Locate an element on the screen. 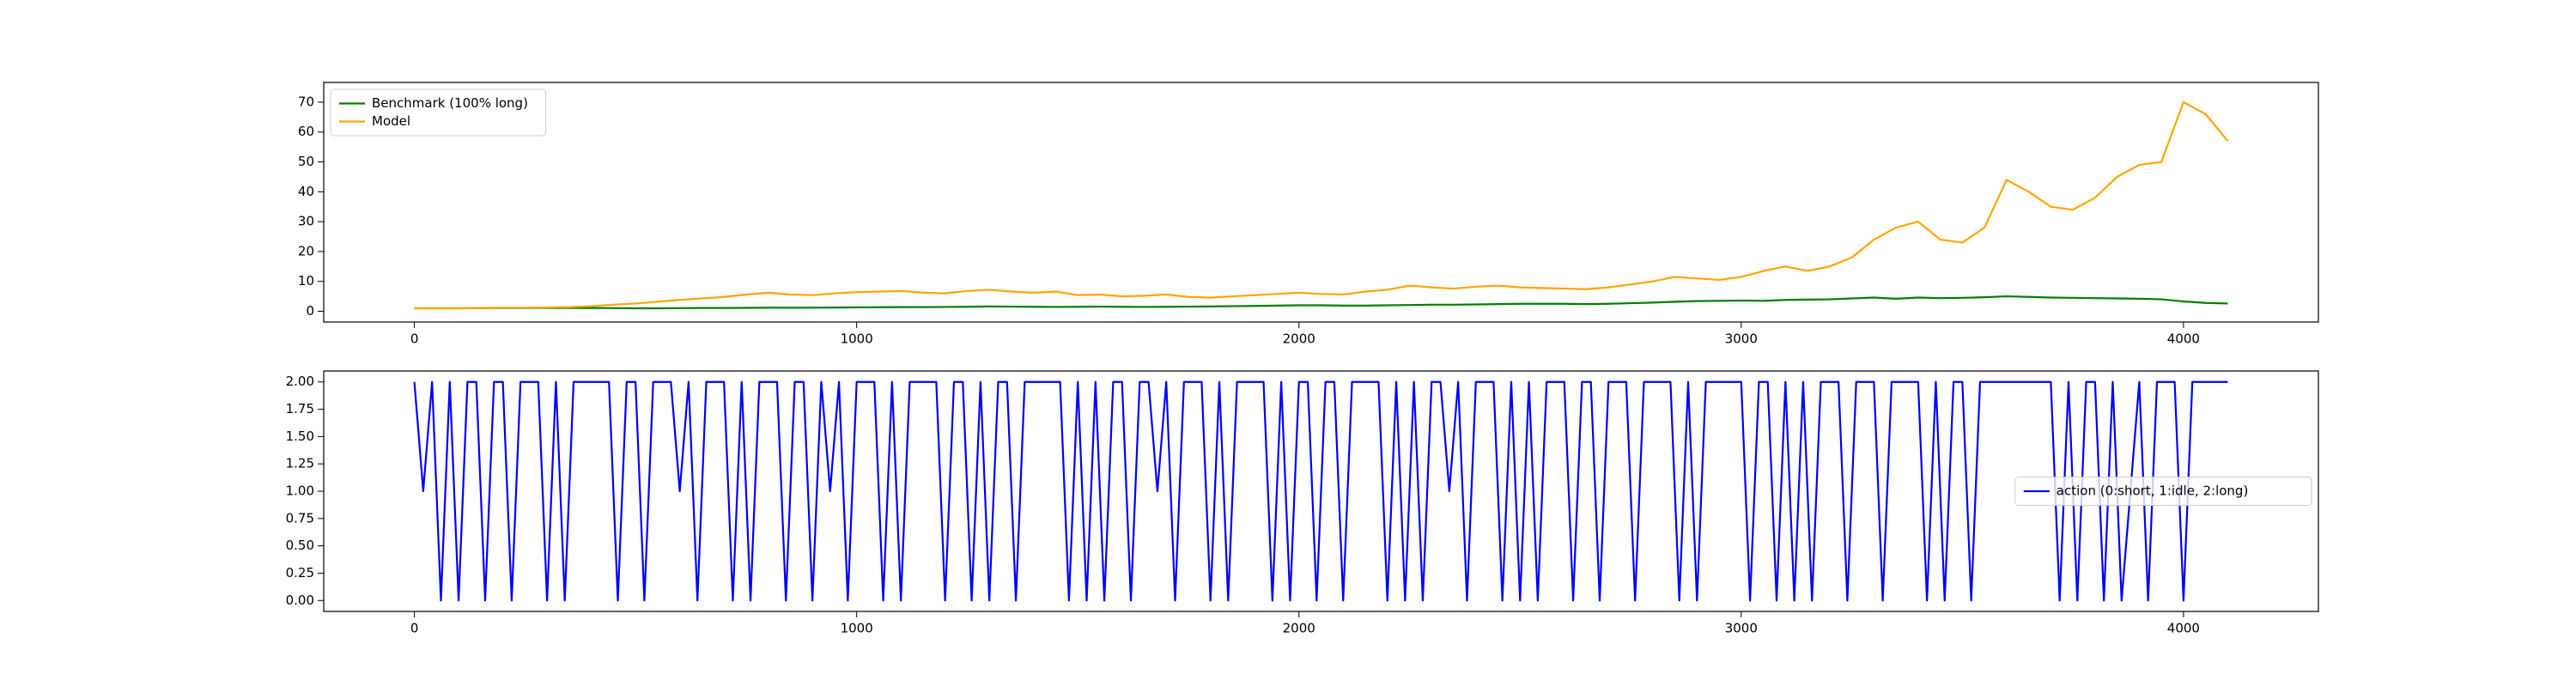 This screenshot has width=2576, height=687. legend-label: action (0:short, 1:idle, 2:long) is located at coordinates (2153, 491).